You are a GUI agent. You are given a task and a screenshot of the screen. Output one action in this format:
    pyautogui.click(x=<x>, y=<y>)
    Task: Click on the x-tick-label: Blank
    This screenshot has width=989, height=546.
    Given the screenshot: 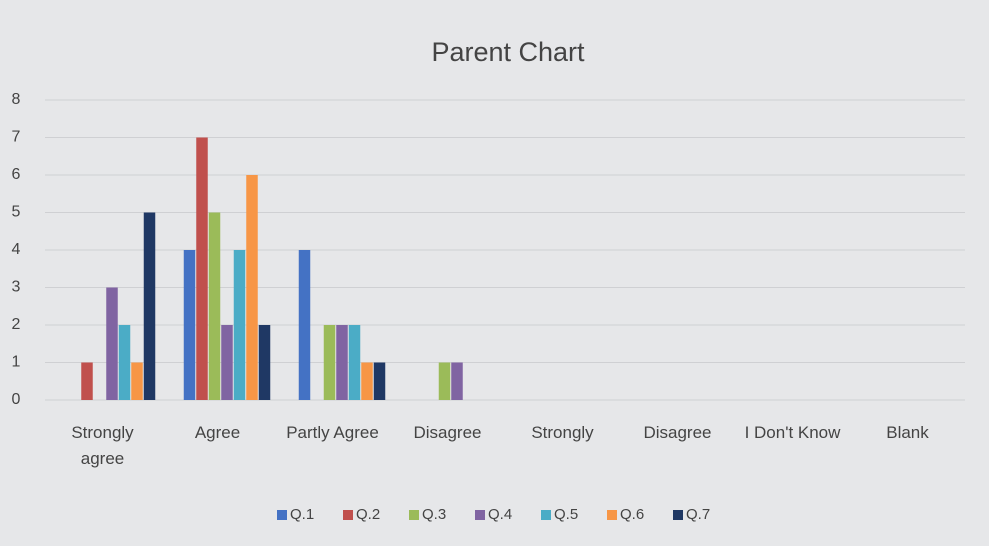 What is the action you would take?
    pyautogui.click(x=907, y=432)
    